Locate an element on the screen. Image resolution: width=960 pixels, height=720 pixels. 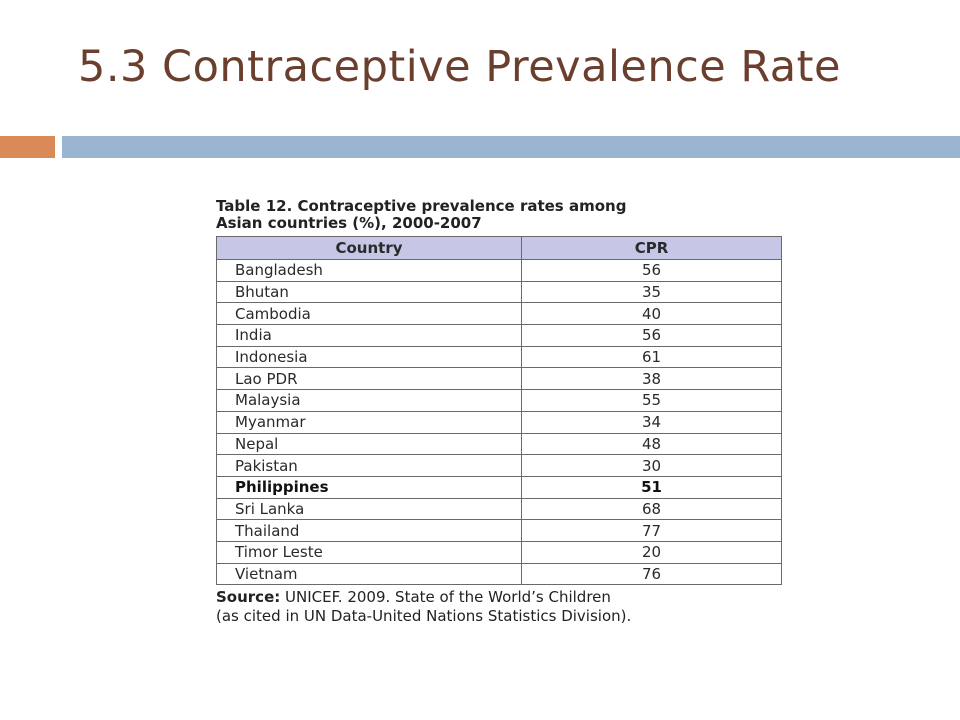
table-row: Nepal 48 is located at coordinates (499, 444).